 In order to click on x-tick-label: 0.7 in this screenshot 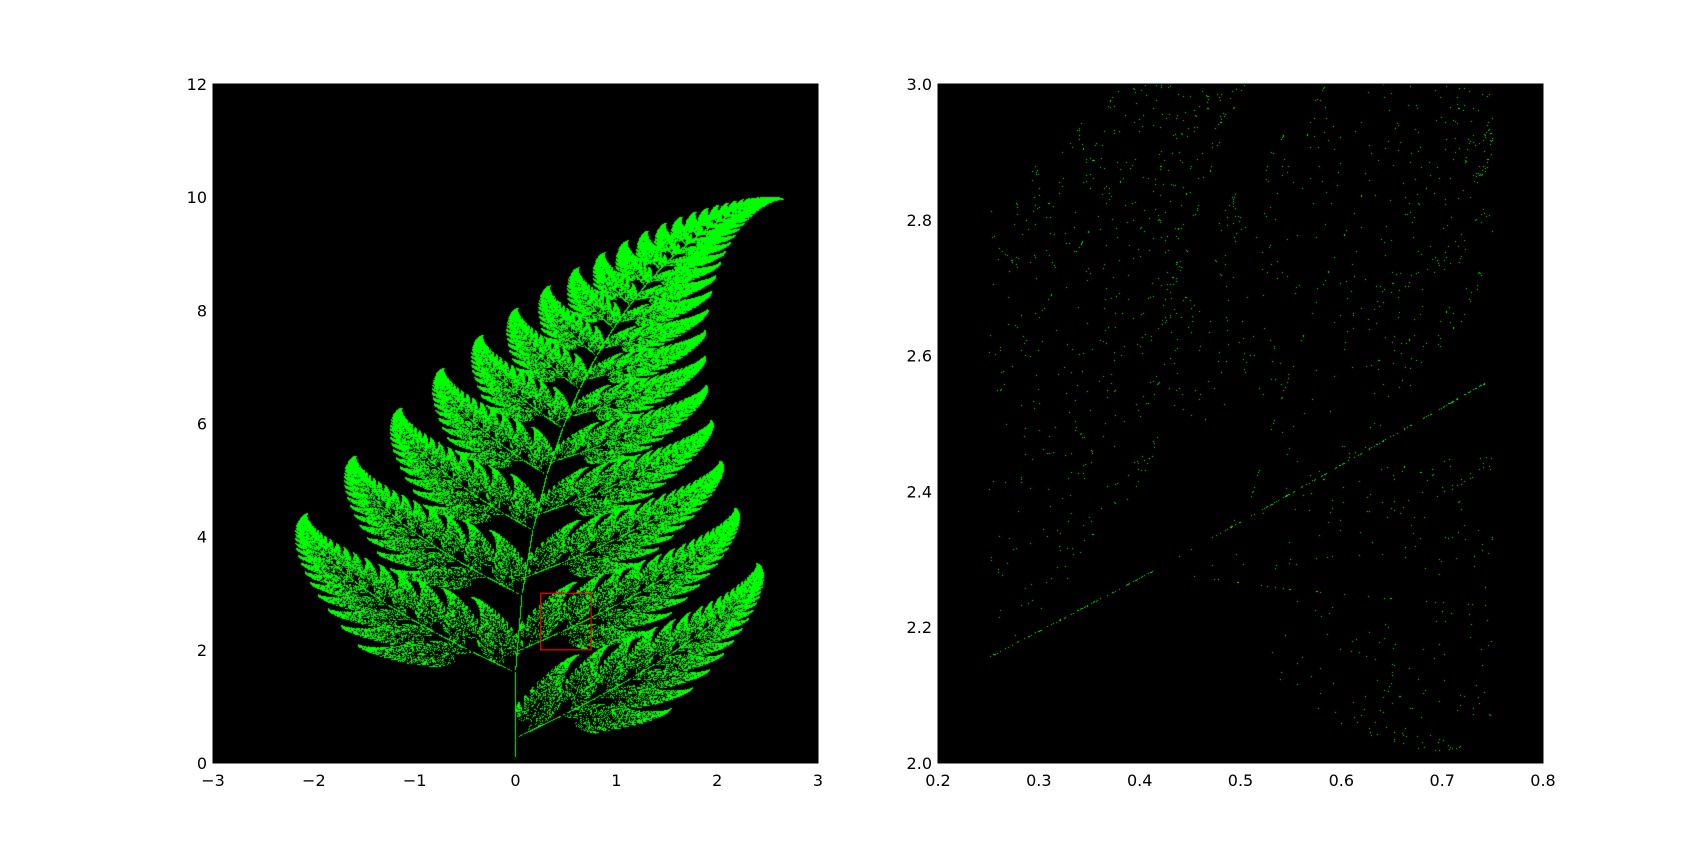, I will do `click(1441, 780)`.